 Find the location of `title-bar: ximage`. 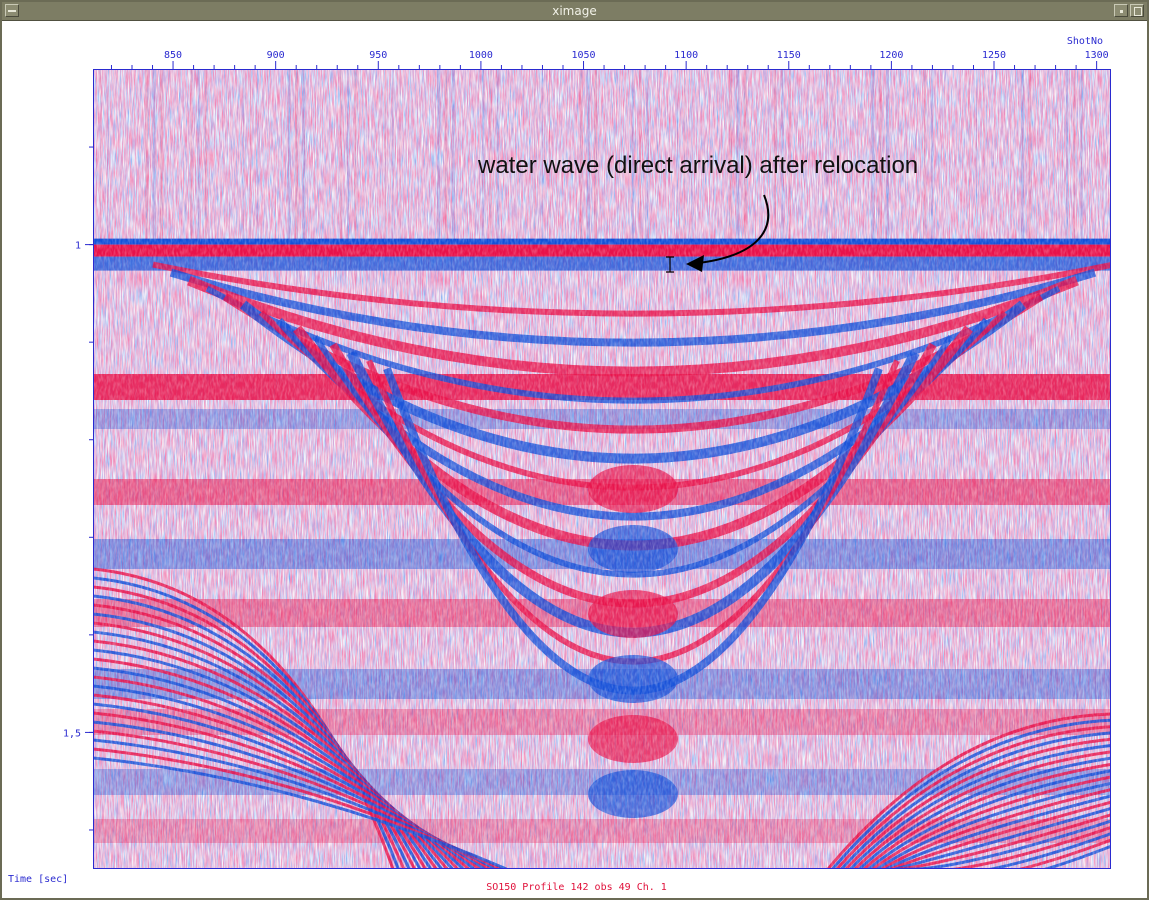

title-bar: ximage is located at coordinates (574, 11).